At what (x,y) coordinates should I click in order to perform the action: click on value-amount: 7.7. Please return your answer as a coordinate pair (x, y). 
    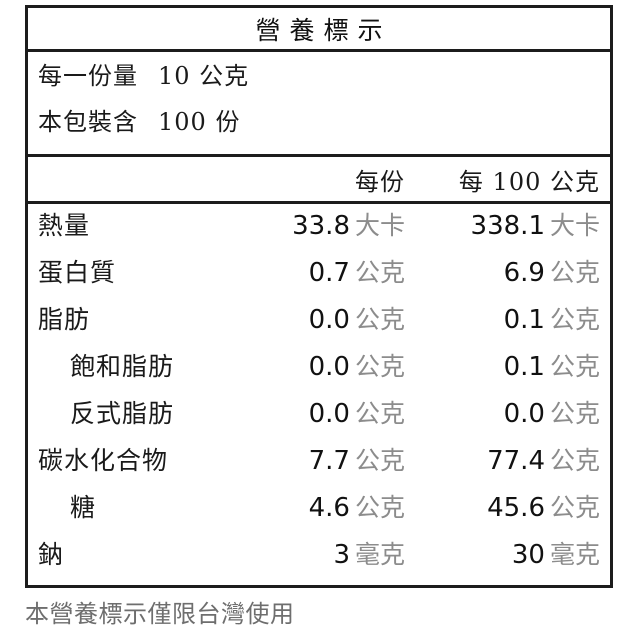
    Looking at the image, I should click on (329, 461).